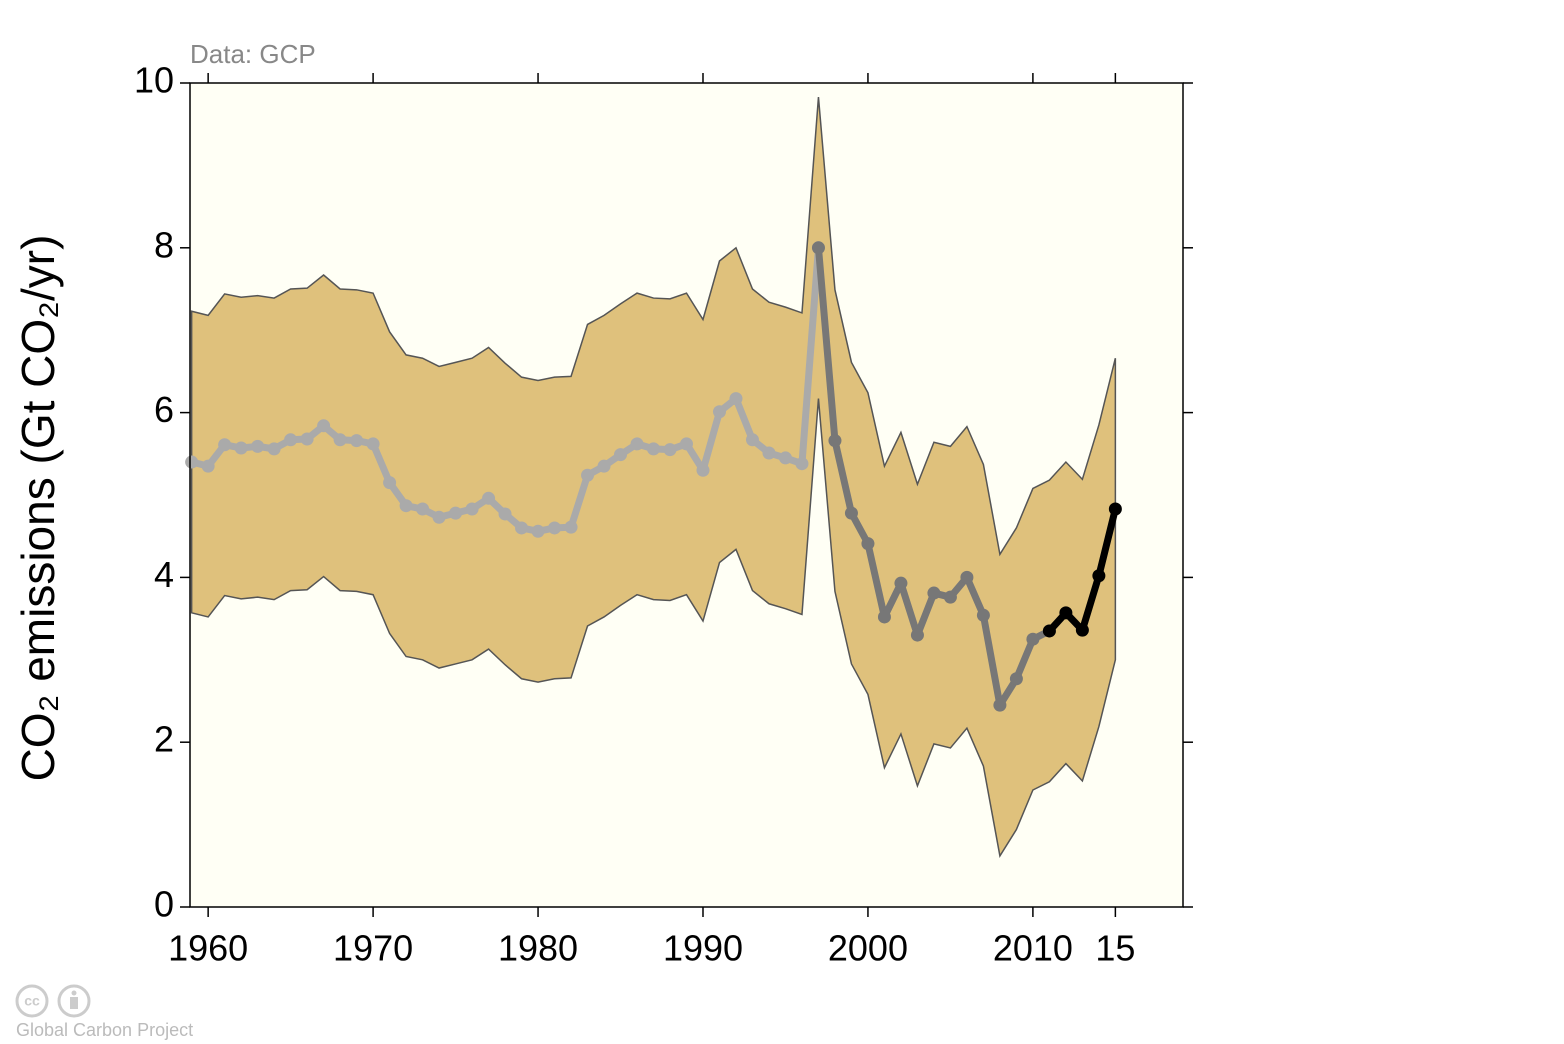 The height and width of the screenshot is (1044, 1564). Describe the element at coordinates (164, 739) in the screenshot. I see `y-tick-label: 2` at that location.